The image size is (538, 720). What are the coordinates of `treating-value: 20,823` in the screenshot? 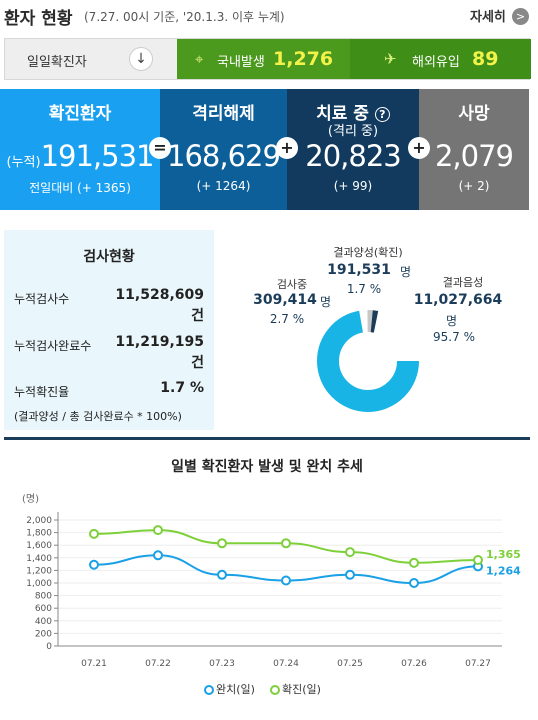 It's located at (353, 156).